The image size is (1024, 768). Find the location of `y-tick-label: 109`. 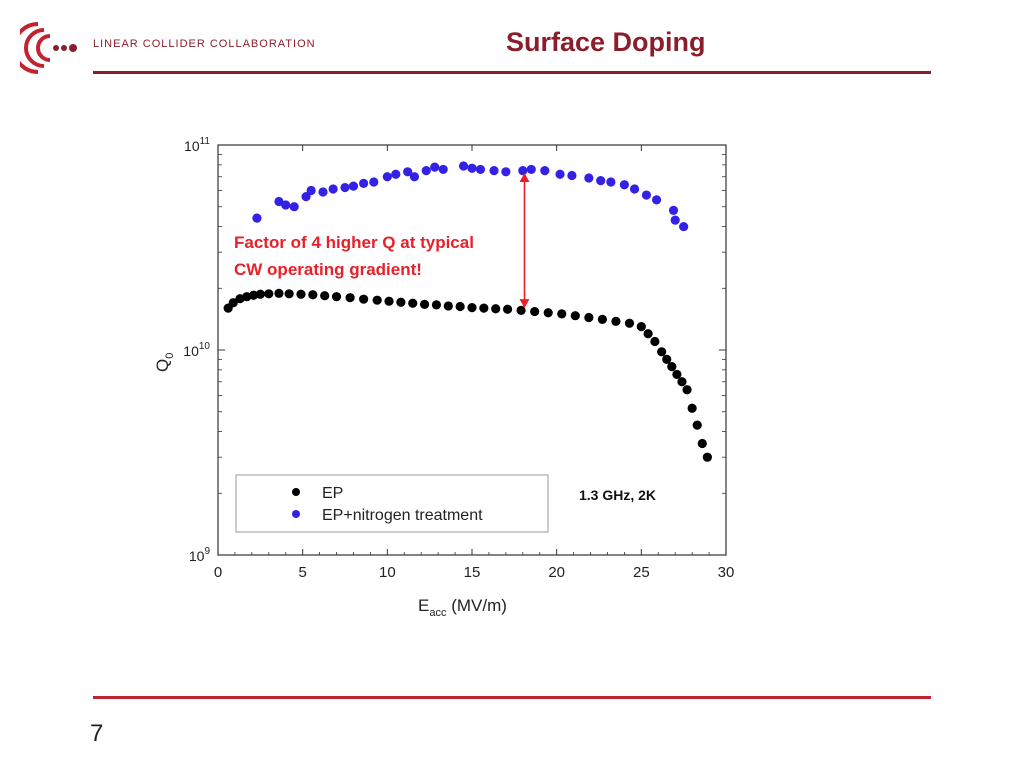

y-tick-label: 109 is located at coordinates (200, 555).